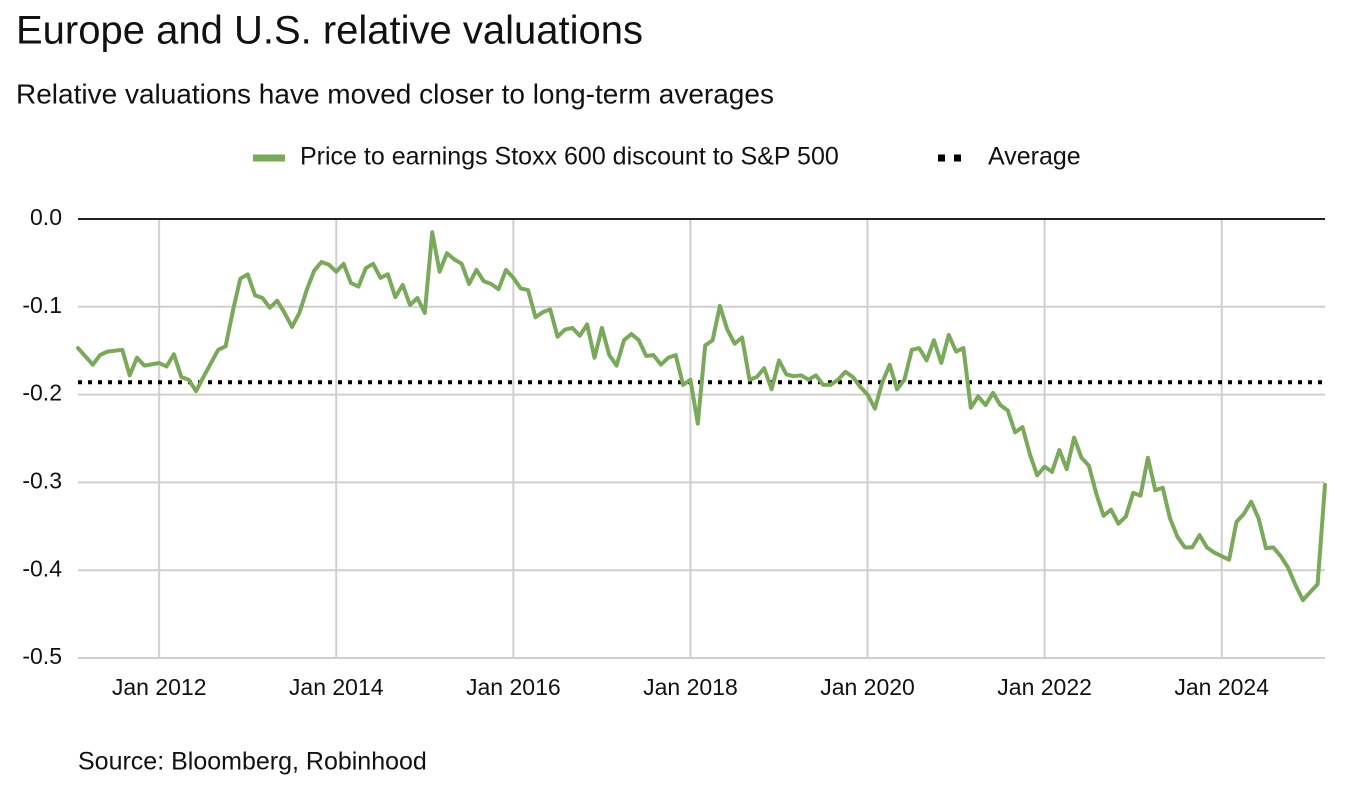  I want to click on chart-title: Europe and U.S. relative valuations, so click(329, 31).